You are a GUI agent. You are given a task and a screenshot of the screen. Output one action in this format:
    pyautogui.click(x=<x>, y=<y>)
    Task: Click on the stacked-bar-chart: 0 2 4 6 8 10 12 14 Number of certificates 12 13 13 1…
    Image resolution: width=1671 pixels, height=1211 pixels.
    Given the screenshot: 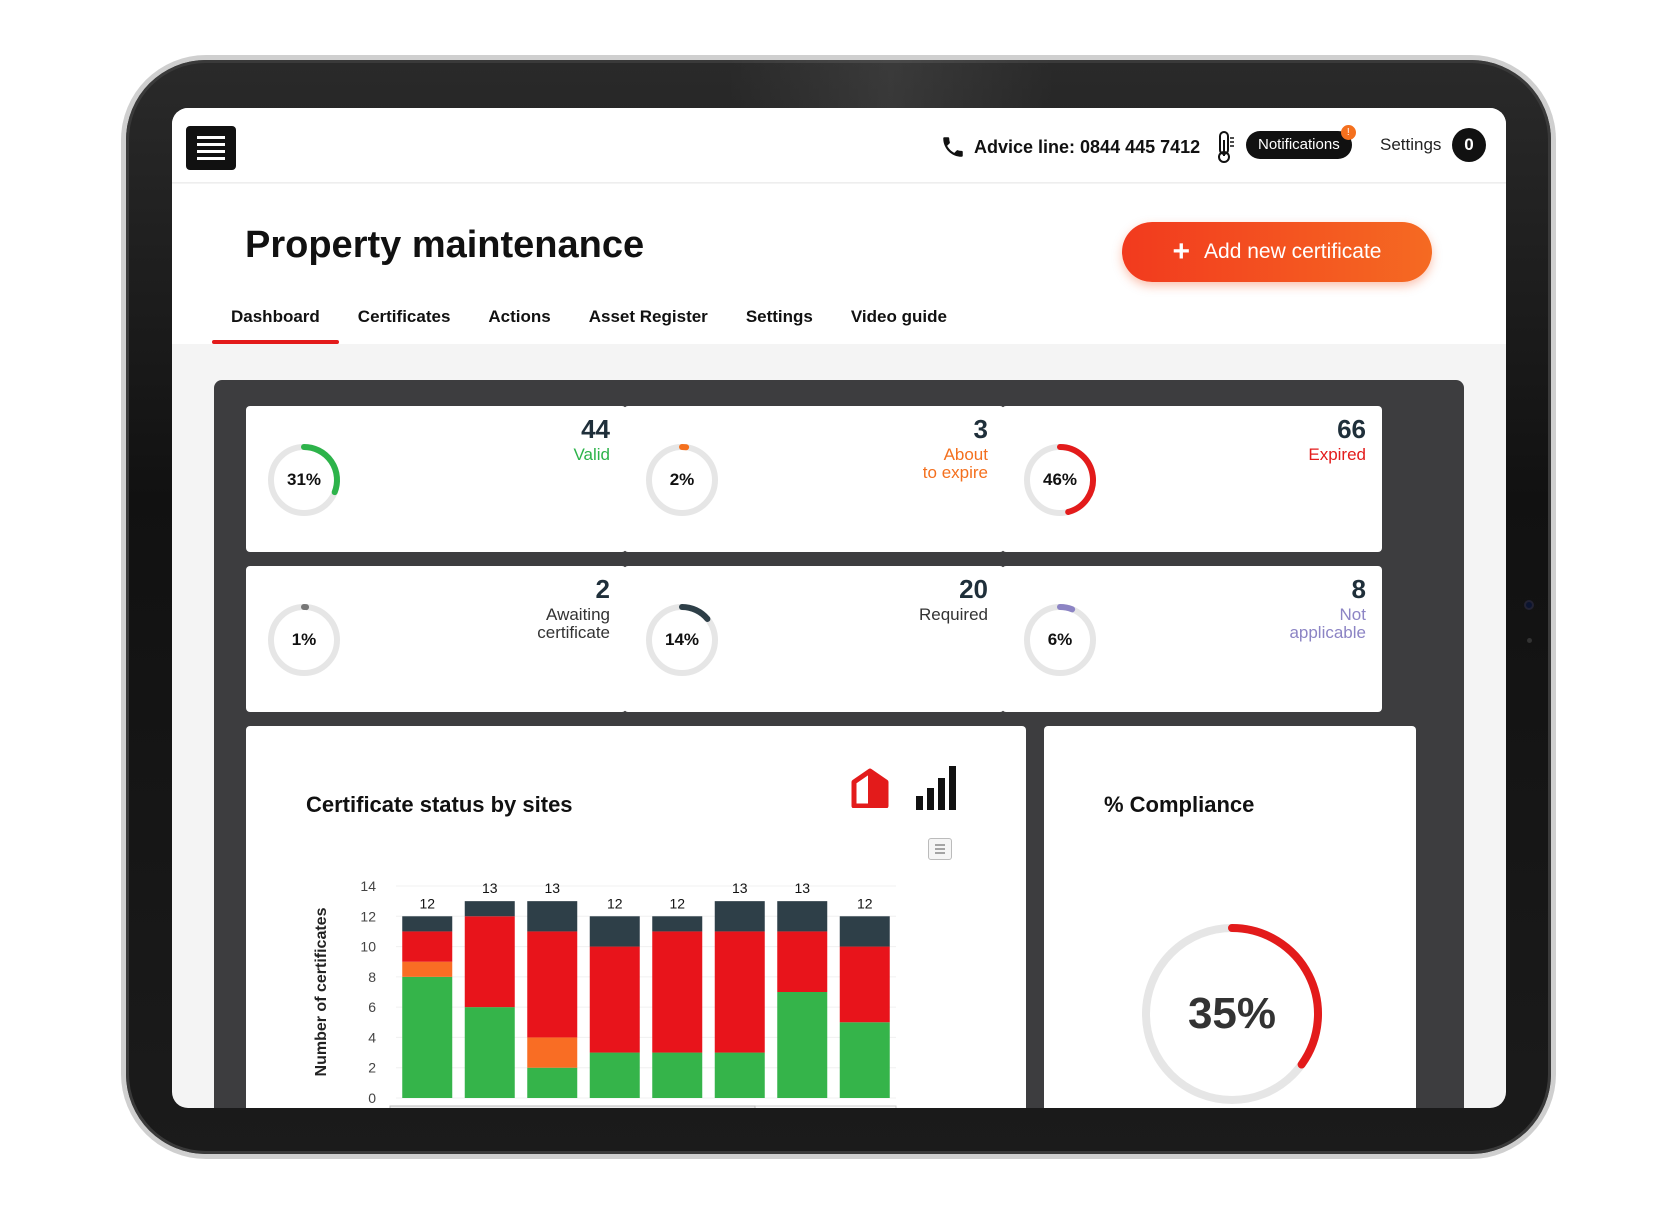 What is the action you would take?
    pyautogui.click(x=605, y=993)
    